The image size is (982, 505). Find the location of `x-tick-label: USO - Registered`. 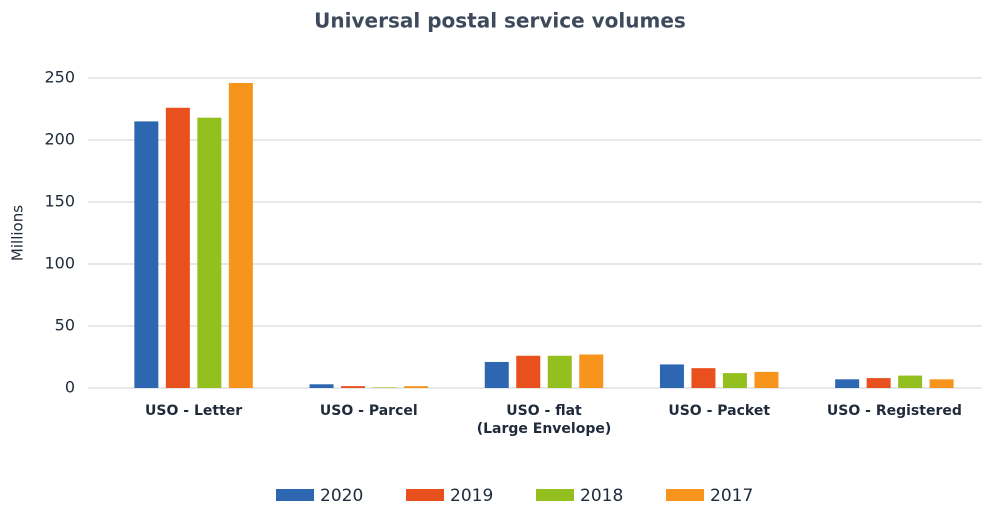

x-tick-label: USO - Registered is located at coordinates (894, 411).